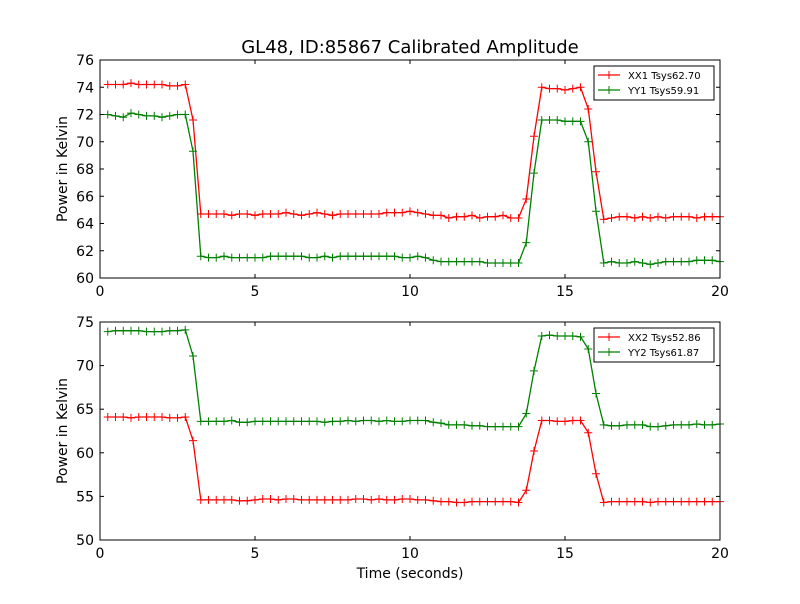 This screenshot has width=800, height=604. Describe the element at coordinates (410, 574) in the screenshot. I see `x-axis-label: Time (seconds)` at that location.